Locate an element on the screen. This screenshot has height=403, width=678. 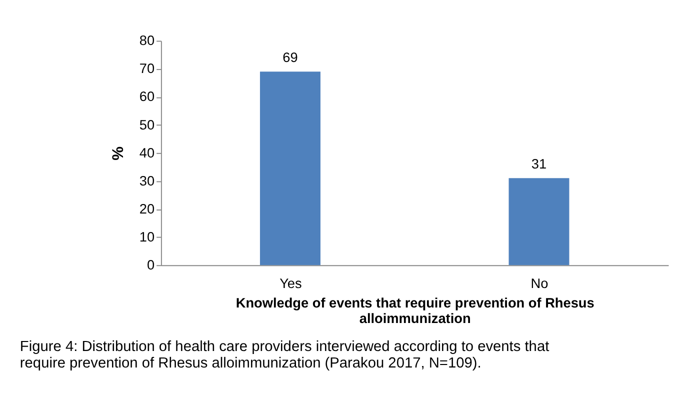
y-tick-label: 40 is located at coordinates (147, 152).